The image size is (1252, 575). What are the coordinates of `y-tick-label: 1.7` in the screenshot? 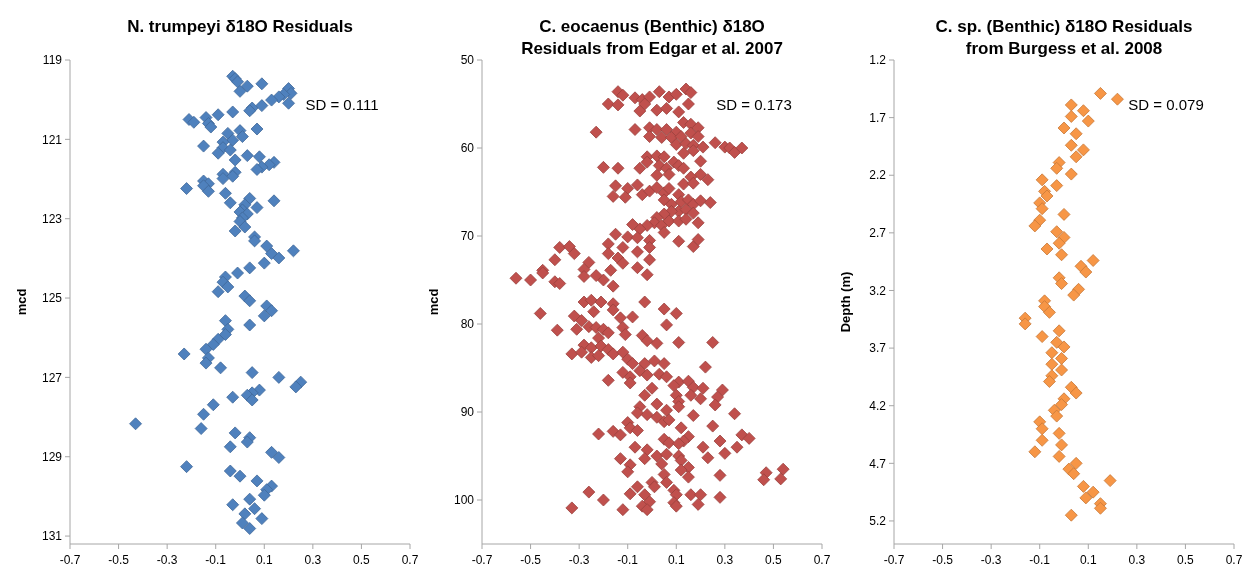 It's located at (878, 117).